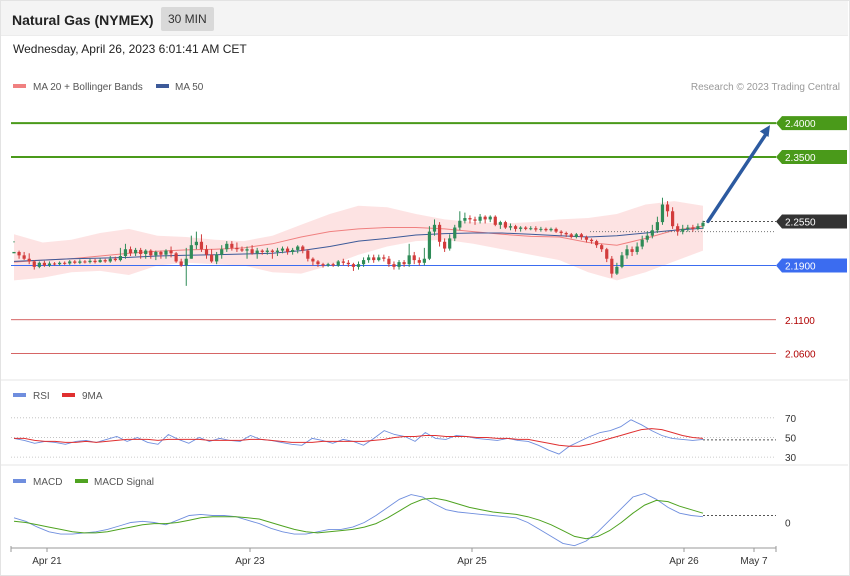 This screenshot has width=850, height=576. Describe the element at coordinates (800, 124) in the screenshot. I see `resistance-price-label: 2.4000` at that location.